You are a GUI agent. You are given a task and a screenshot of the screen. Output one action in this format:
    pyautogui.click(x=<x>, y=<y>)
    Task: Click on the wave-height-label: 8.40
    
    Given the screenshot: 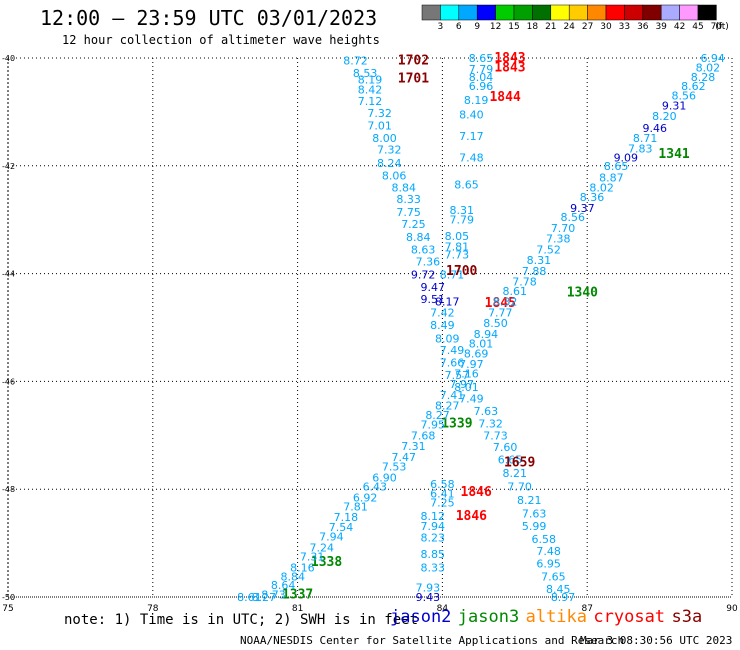 What is the action you would take?
    pyautogui.click(x=471, y=115)
    